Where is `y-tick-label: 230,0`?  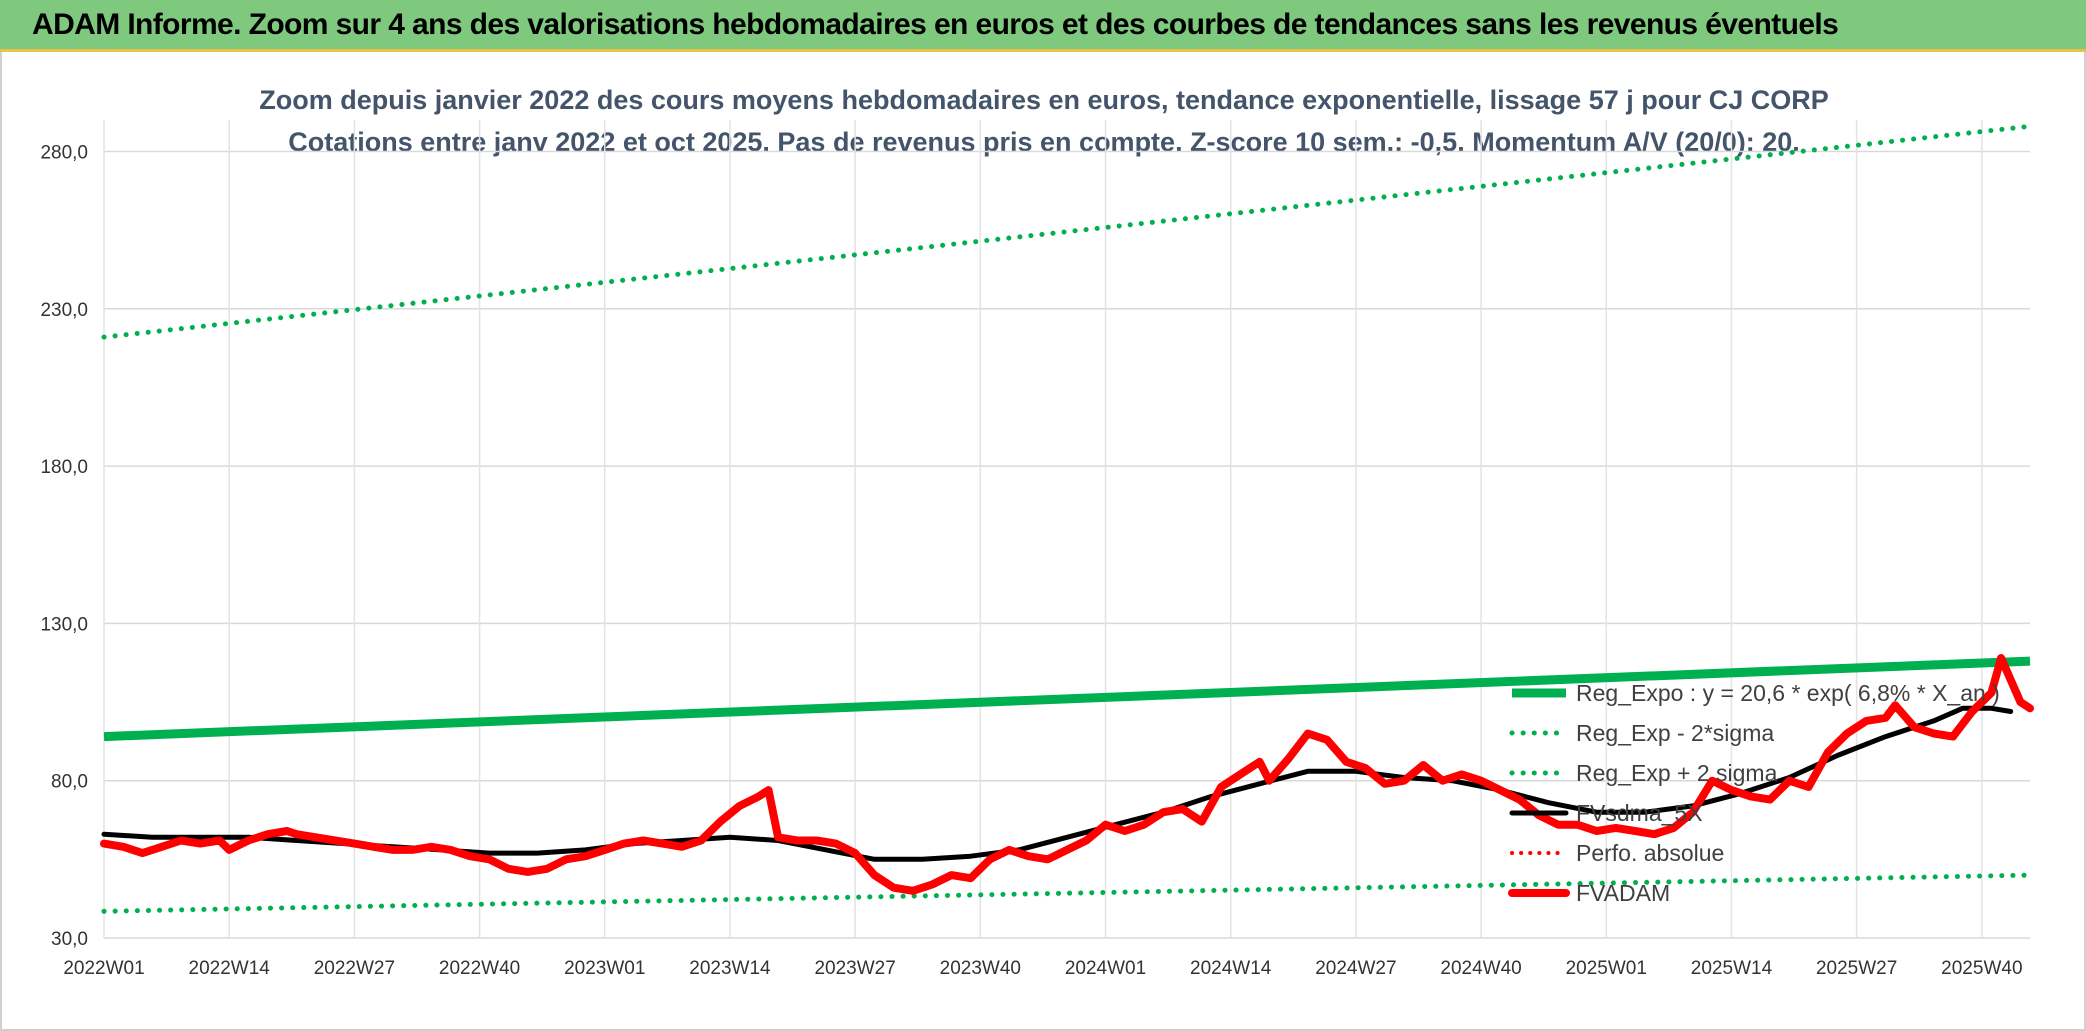 y-tick-label: 230,0 is located at coordinates (64, 310).